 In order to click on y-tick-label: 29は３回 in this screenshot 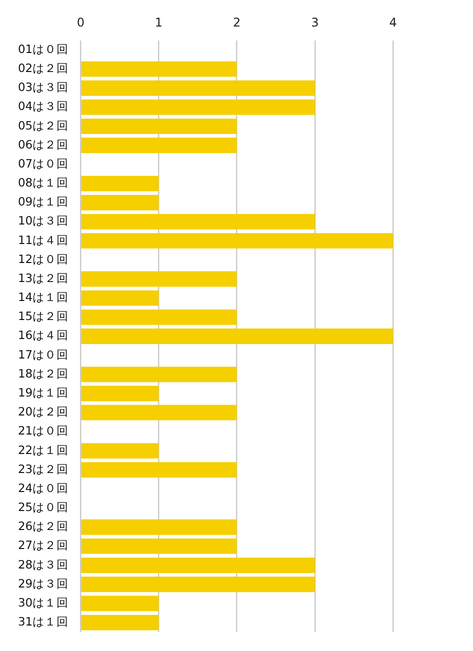, I will do `click(43, 583)`.